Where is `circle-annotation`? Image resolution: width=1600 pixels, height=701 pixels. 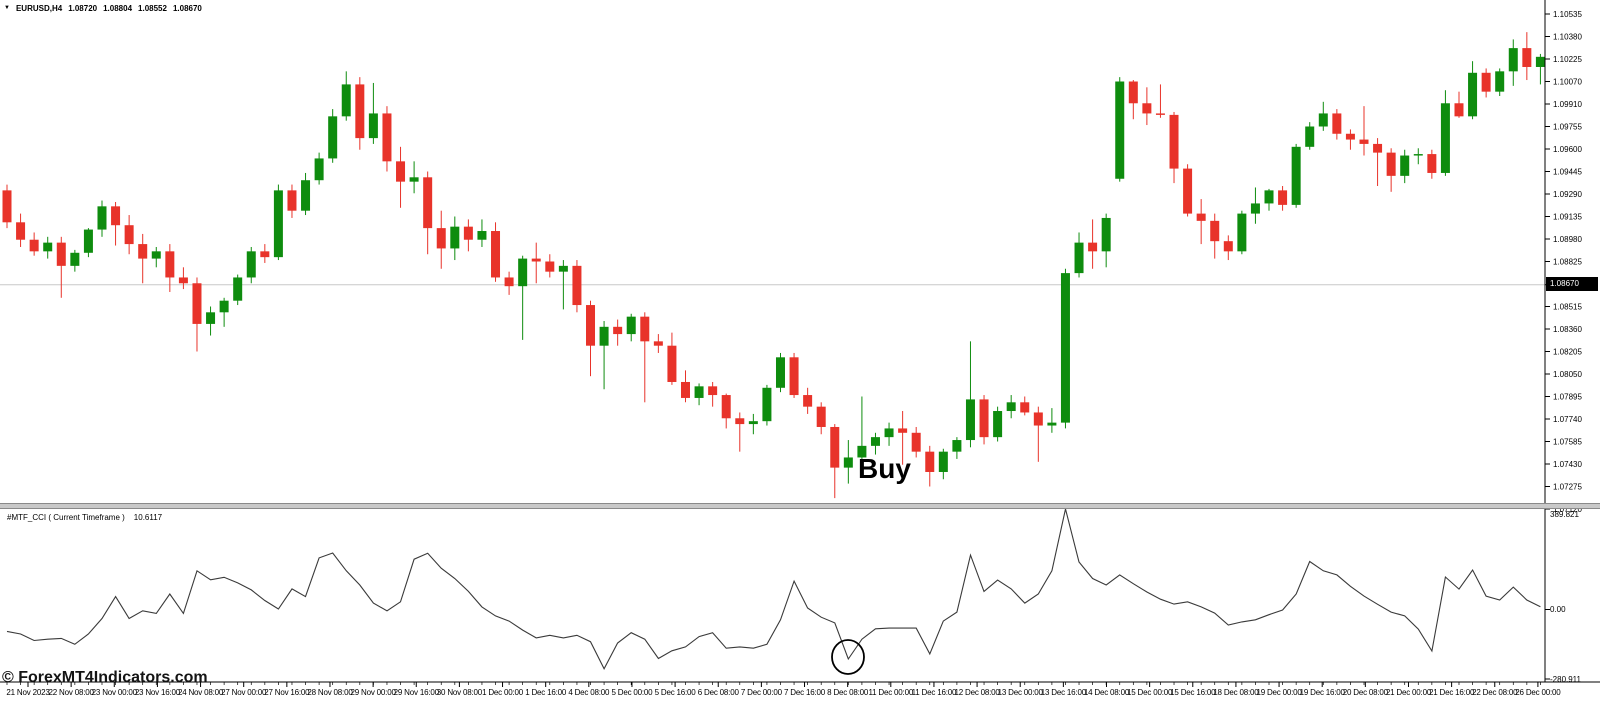 circle-annotation is located at coordinates (848, 657).